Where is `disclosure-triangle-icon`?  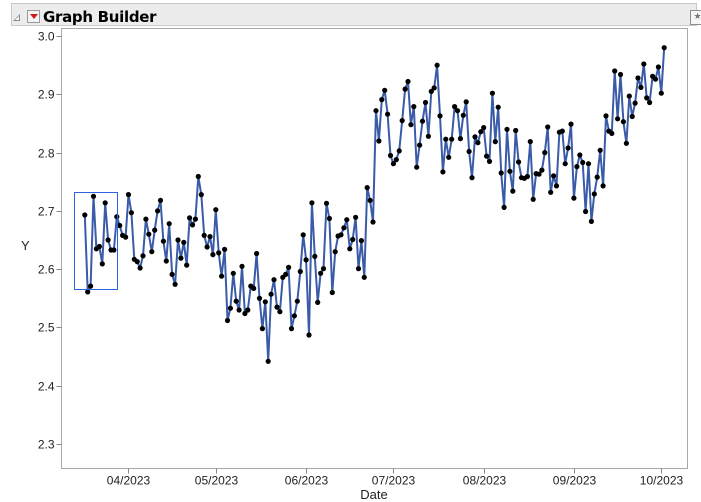
disclosure-triangle-icon is located at coordinates (16, 17).